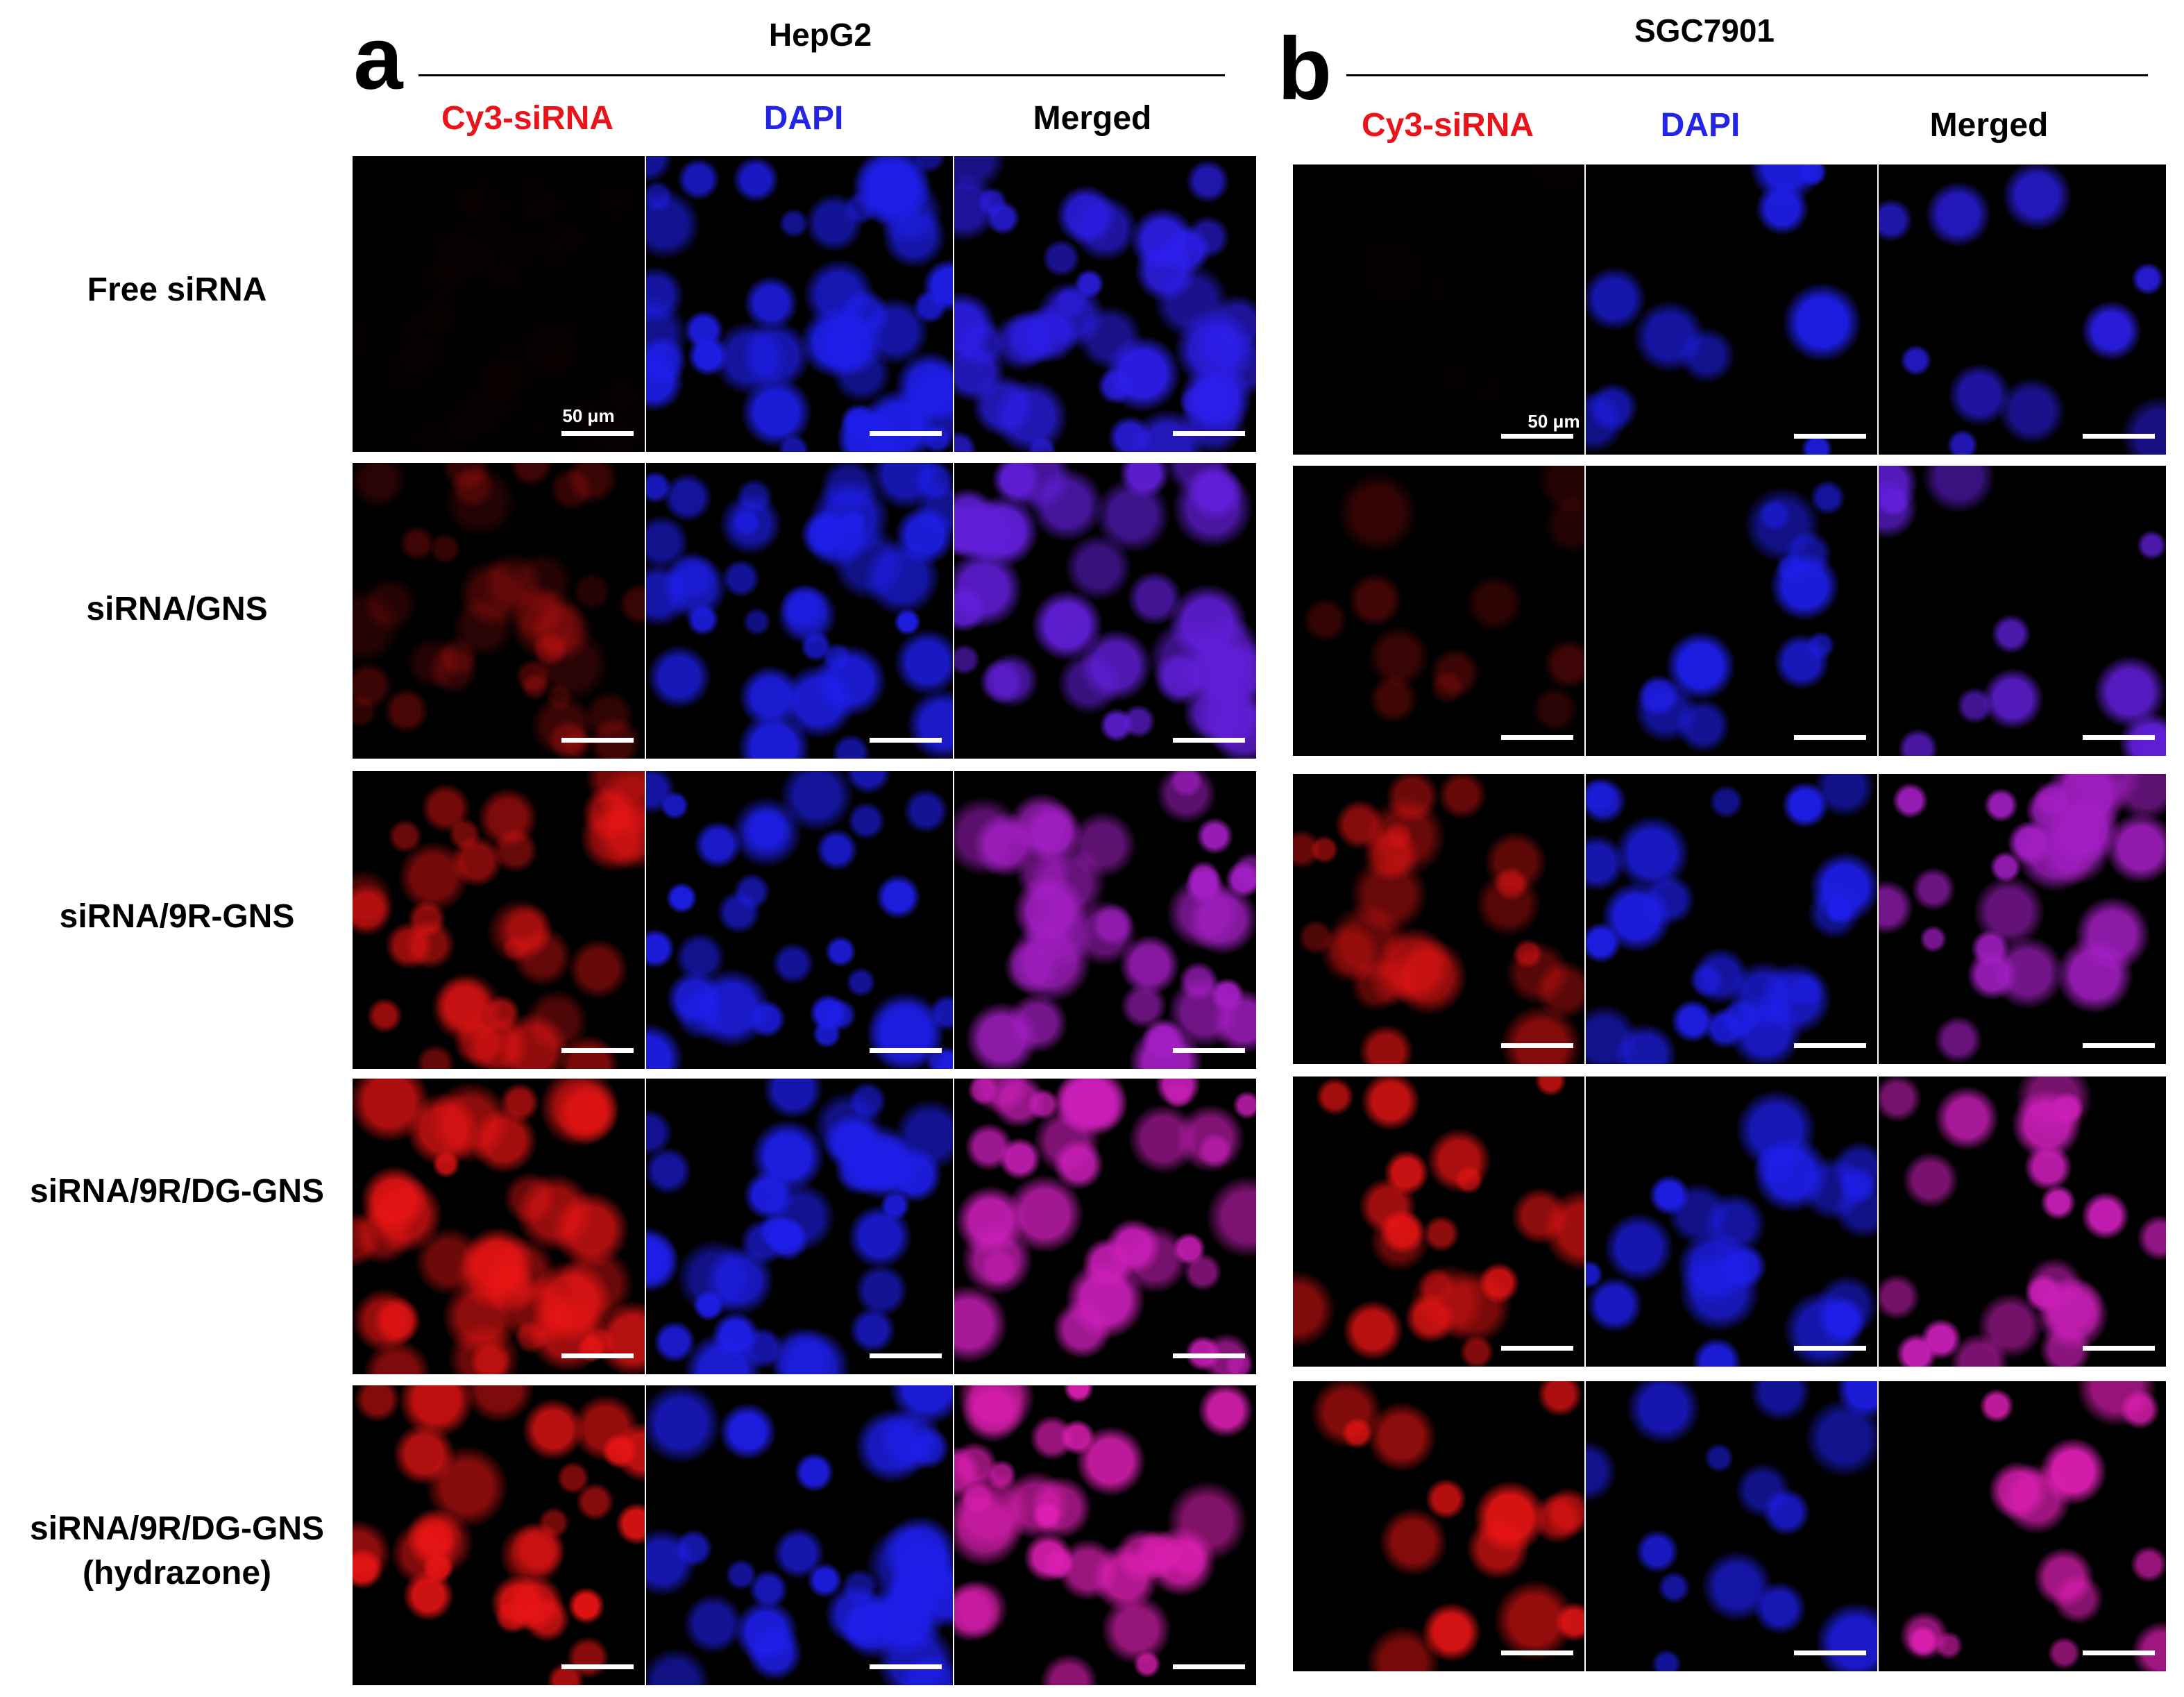 The width and height of the screenshot is (2184, 1697). What do you see at coordinates (177, 916) in the screenshot?
I see `row-label: siRNA/9R-GNS` at bounding box center [177, 916].